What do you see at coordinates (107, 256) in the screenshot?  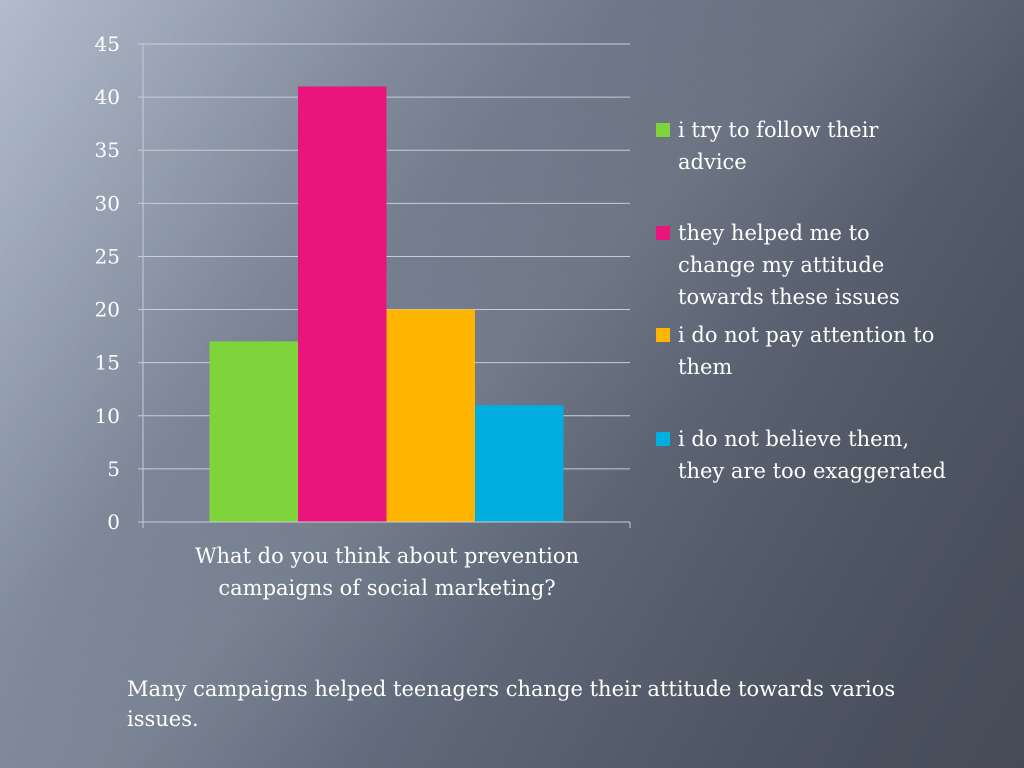 I see `y-tick-label: 25` at bounding box center [107, 256].